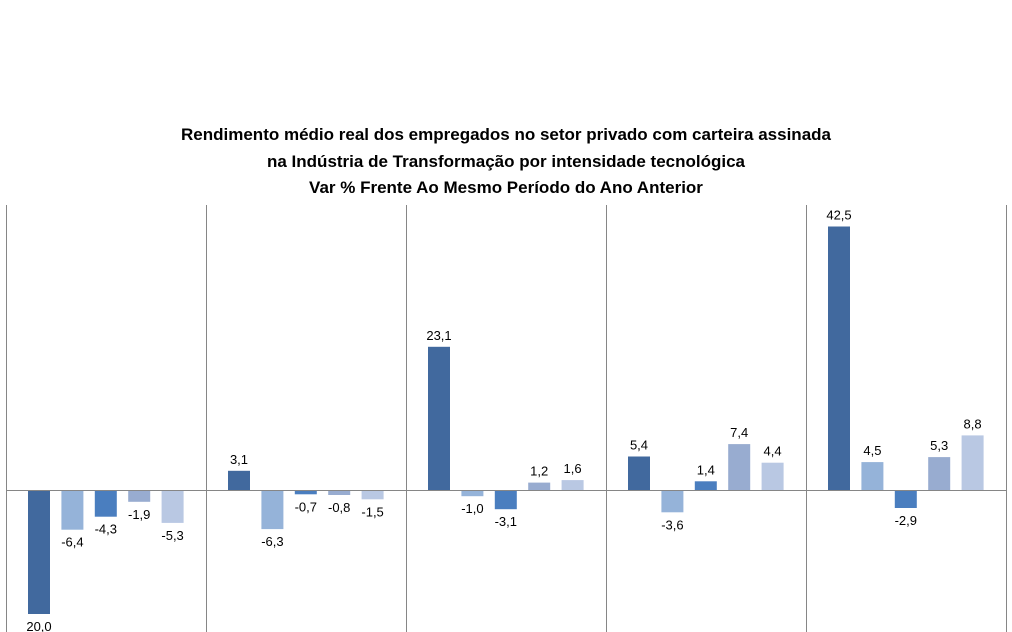  Describe the element at coordinates (838, 215) in the screenshot. I see `data-label-g5-s1: 42,5` at that location.